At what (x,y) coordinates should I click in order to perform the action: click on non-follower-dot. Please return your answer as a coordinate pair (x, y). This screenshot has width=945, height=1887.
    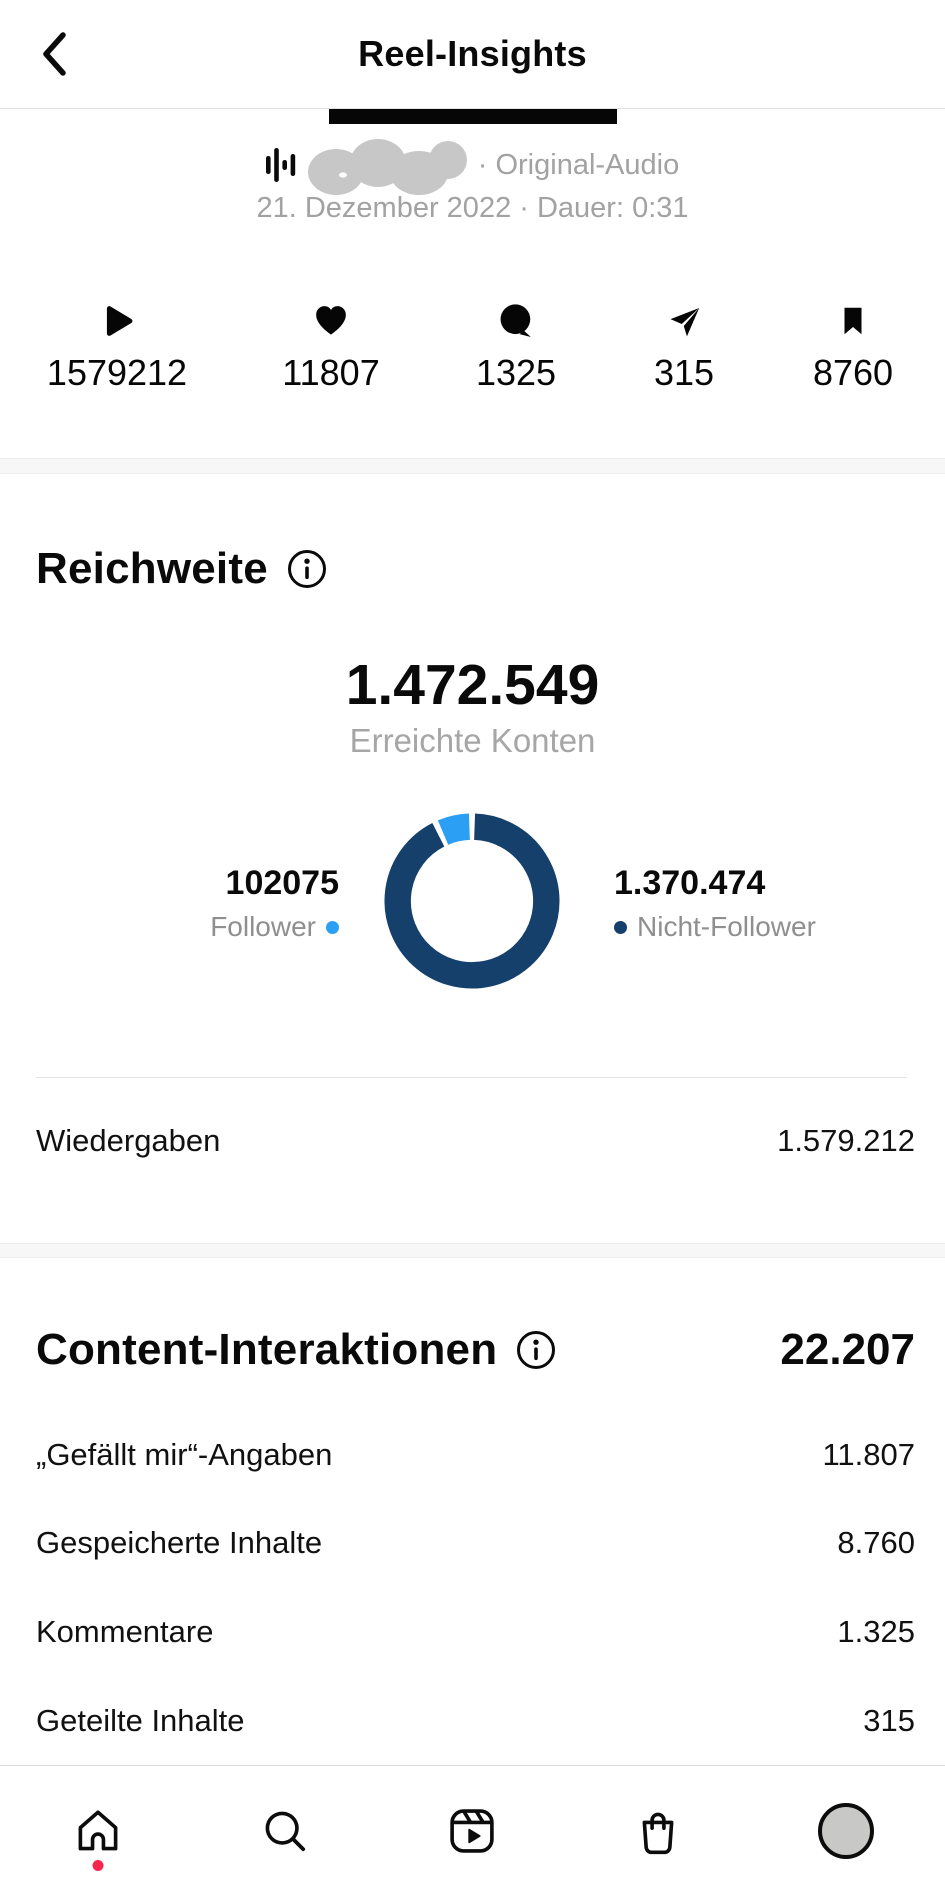
    Looking at the image, I should click on (620, 927).